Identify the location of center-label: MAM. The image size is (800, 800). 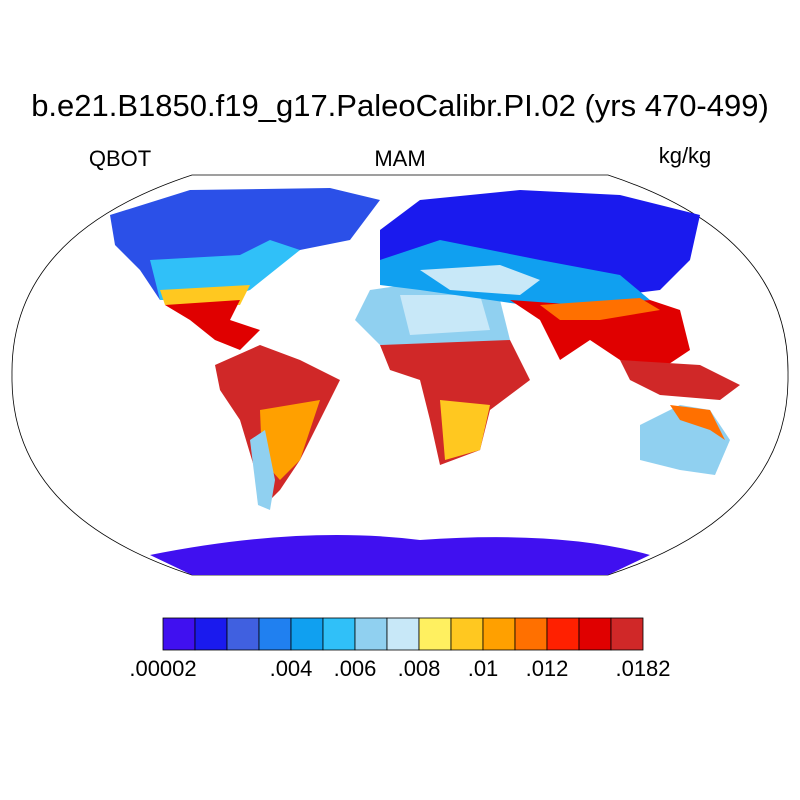
(399, 158).